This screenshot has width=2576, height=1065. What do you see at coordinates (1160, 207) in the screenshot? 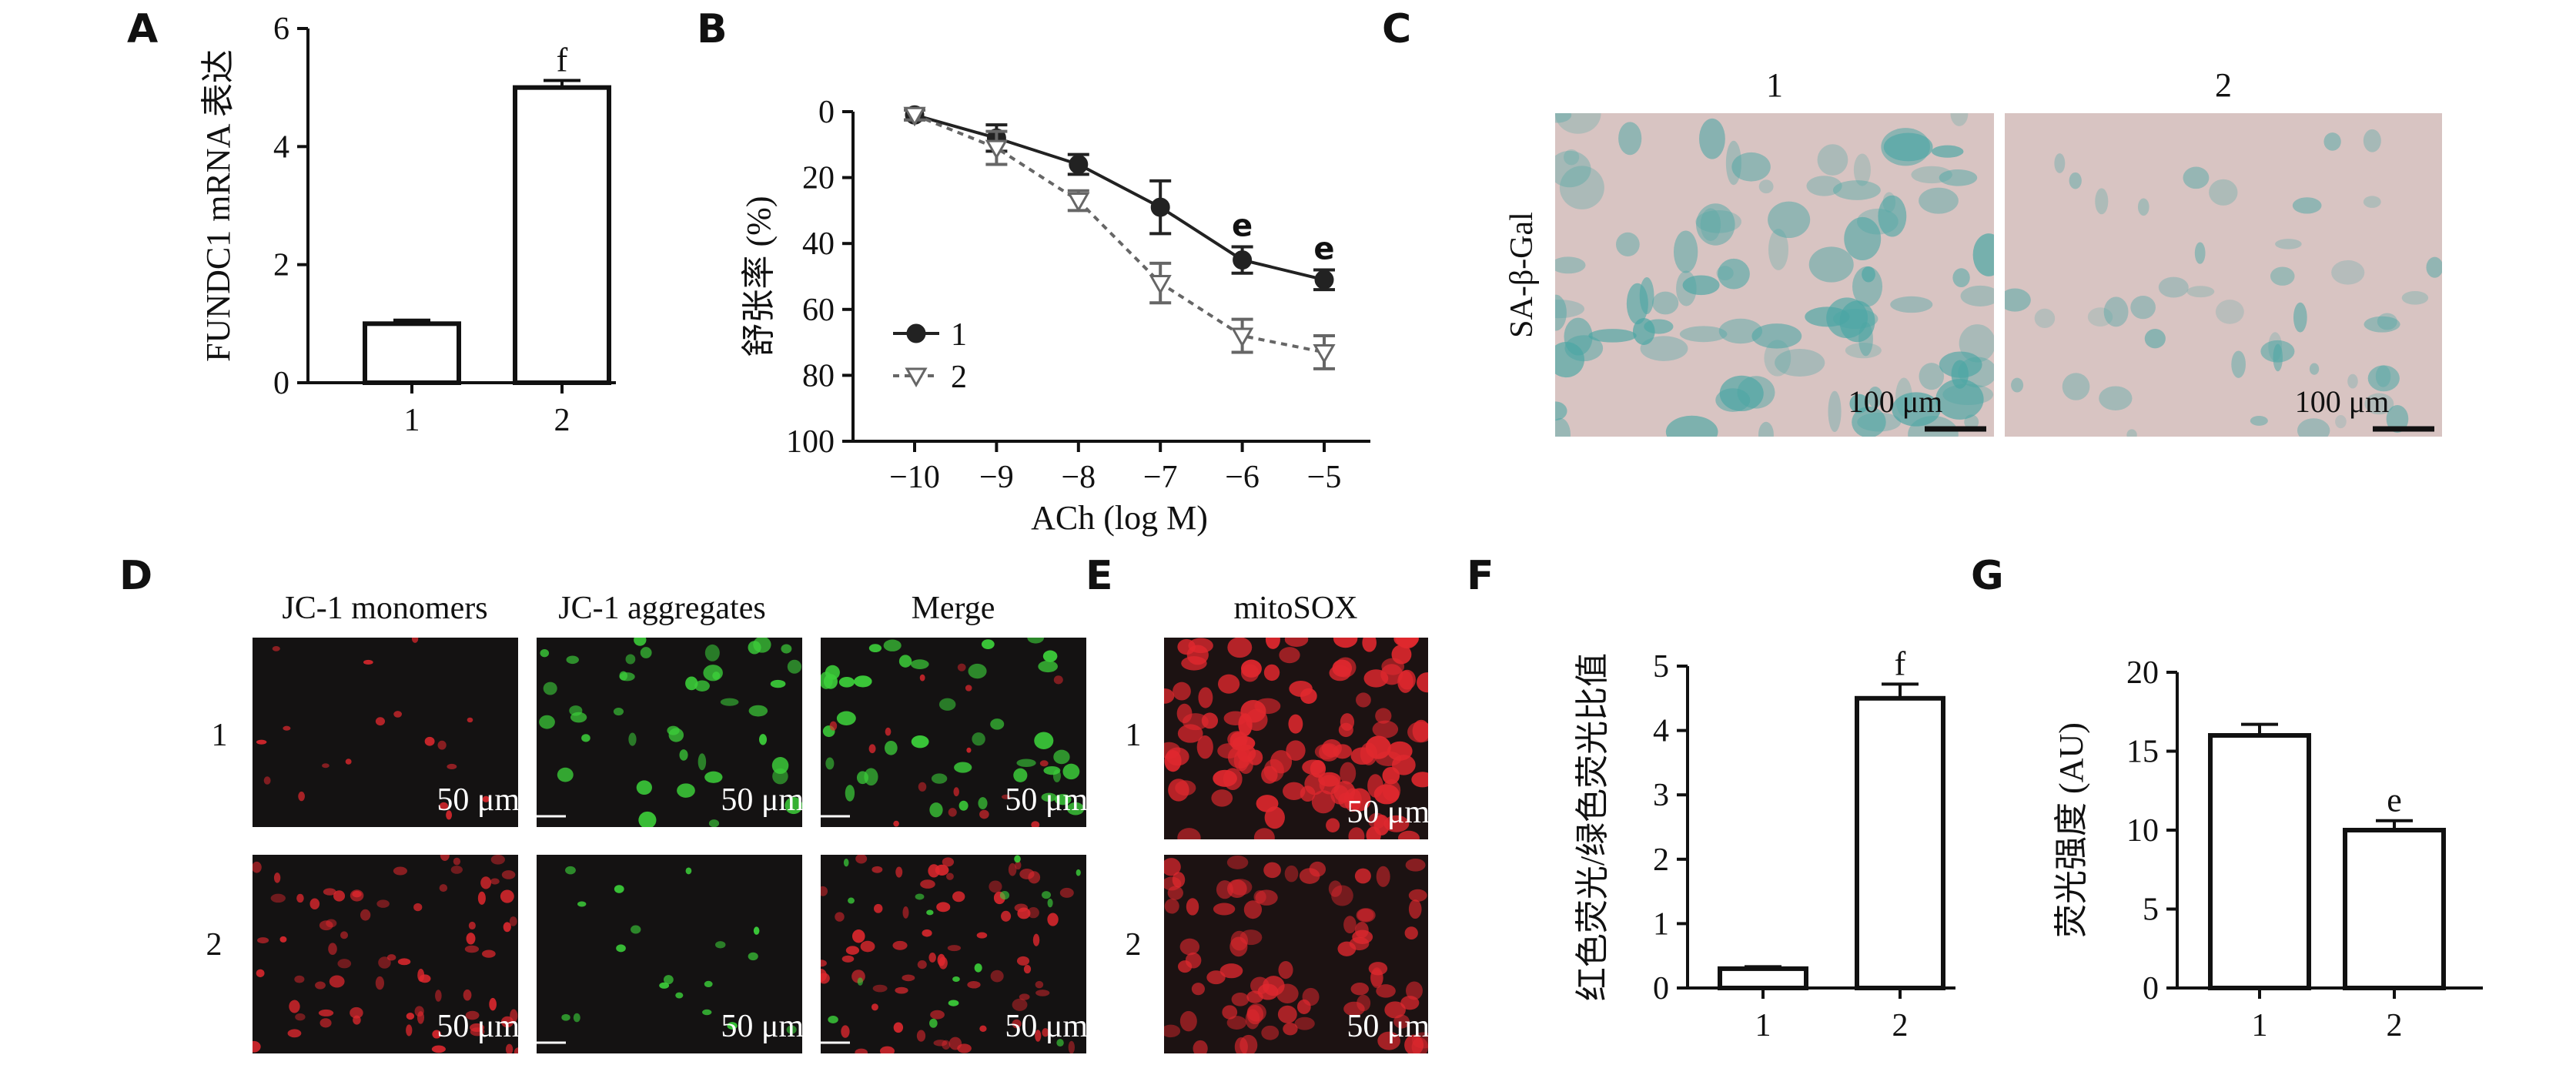
I see `chart-b-series-1-point` at bounding box center [1160, 207].